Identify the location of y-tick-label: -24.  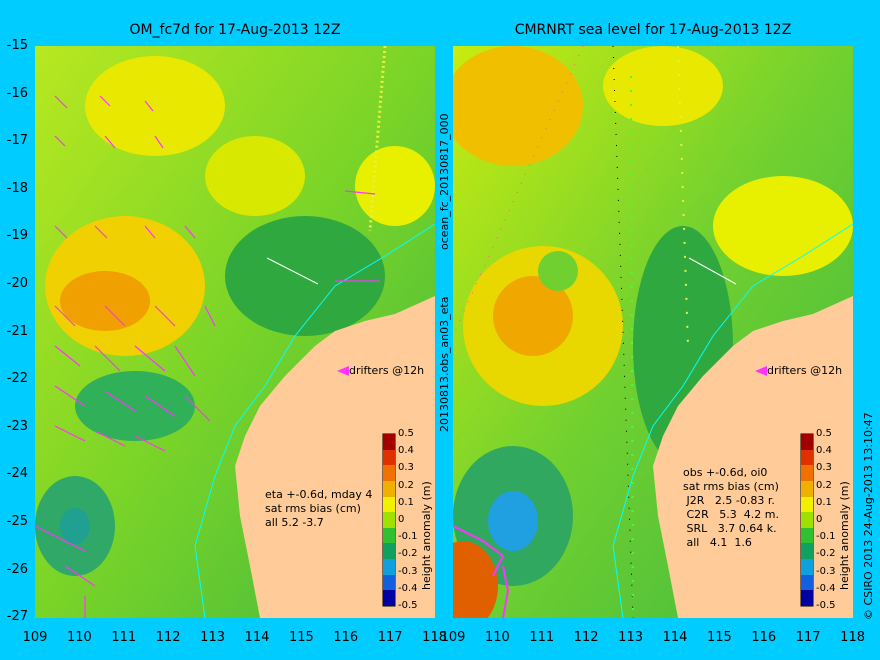
(17, 474).